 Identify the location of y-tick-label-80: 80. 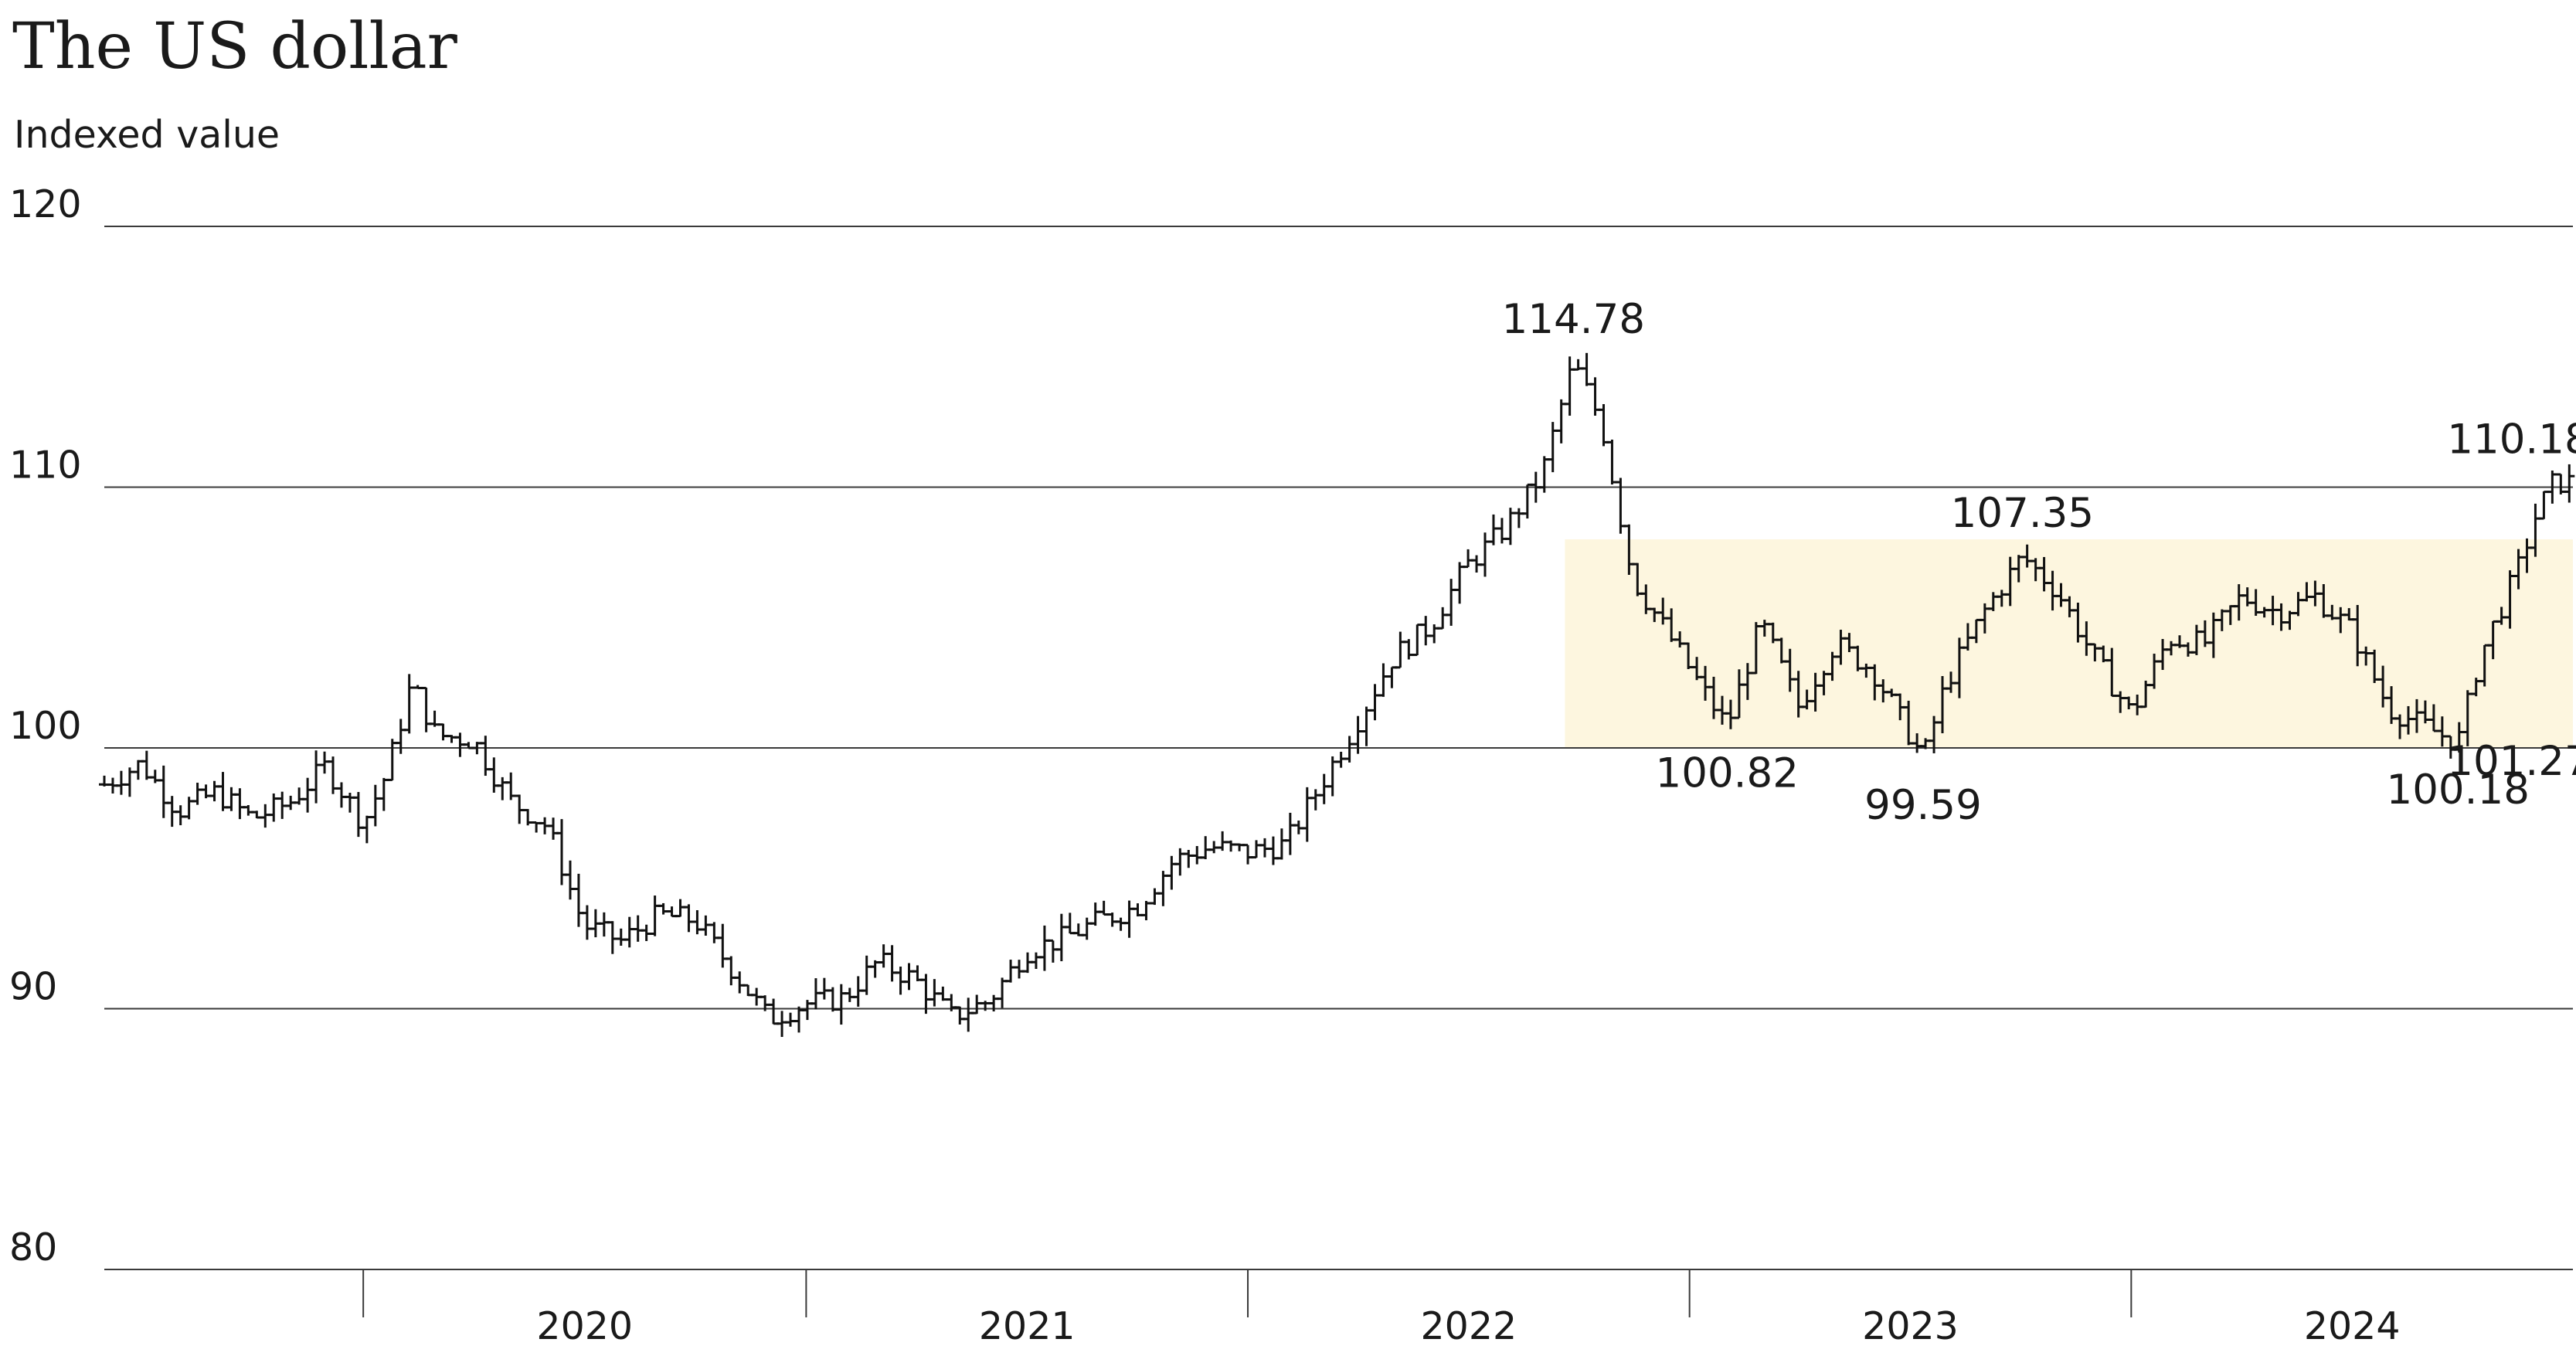
(33, 1247).